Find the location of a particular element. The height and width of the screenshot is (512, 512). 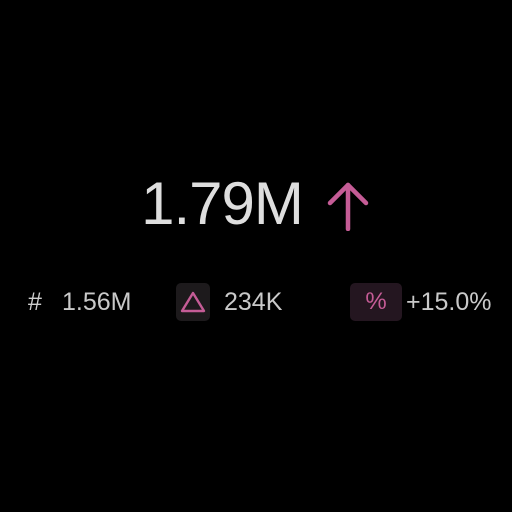

kpi-stats-row: # 1.56M 234K % +15.0% is located at coordinates (256, 302).